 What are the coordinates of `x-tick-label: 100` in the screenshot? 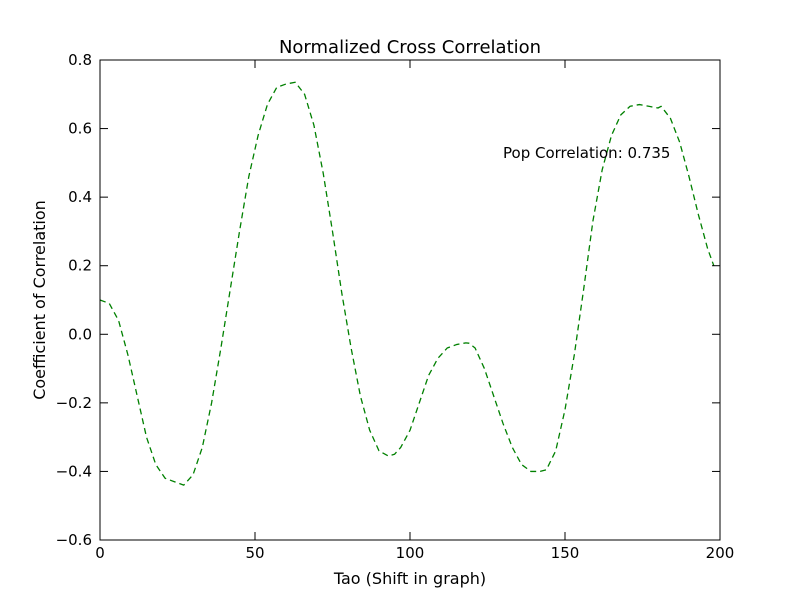 It's located at (410, 553).